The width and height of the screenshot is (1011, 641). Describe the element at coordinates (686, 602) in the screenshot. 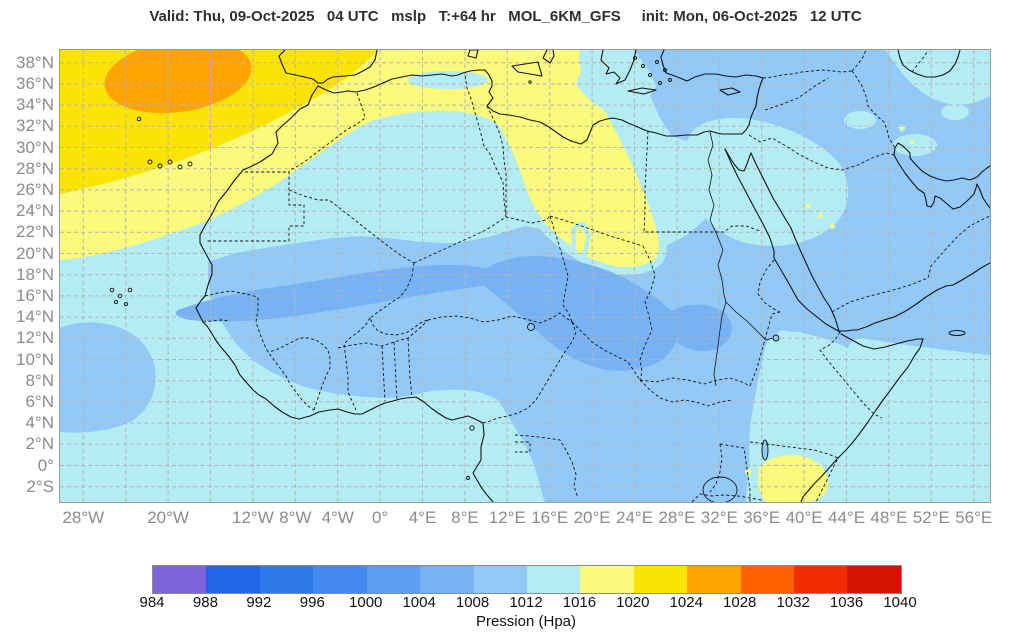

I see `colorbar-tick-value: 1024` at that location.